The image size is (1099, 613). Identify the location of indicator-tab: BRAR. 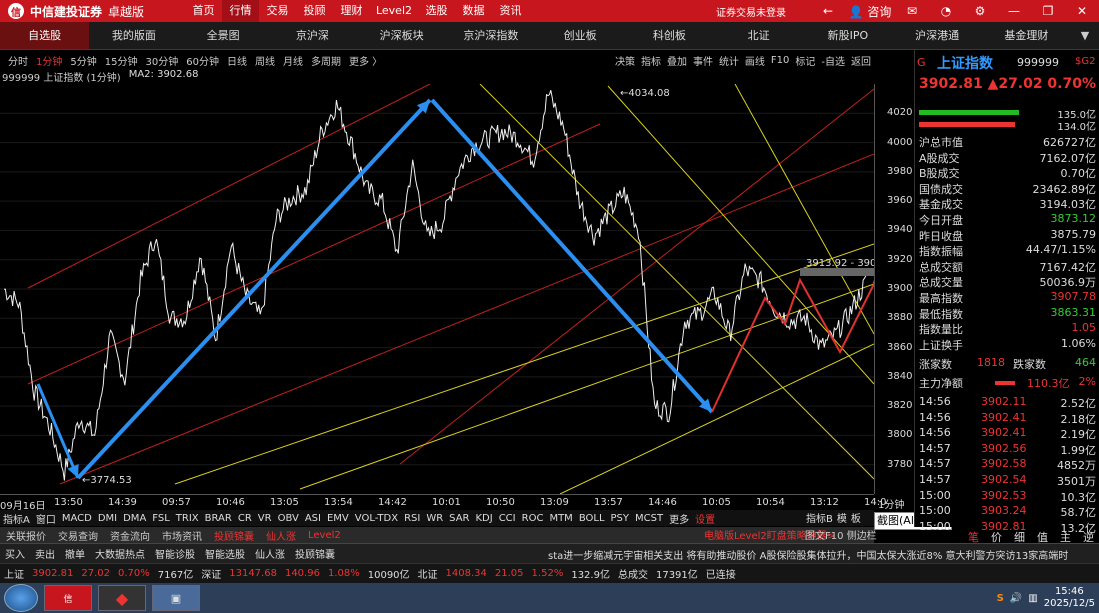
(218, 518).